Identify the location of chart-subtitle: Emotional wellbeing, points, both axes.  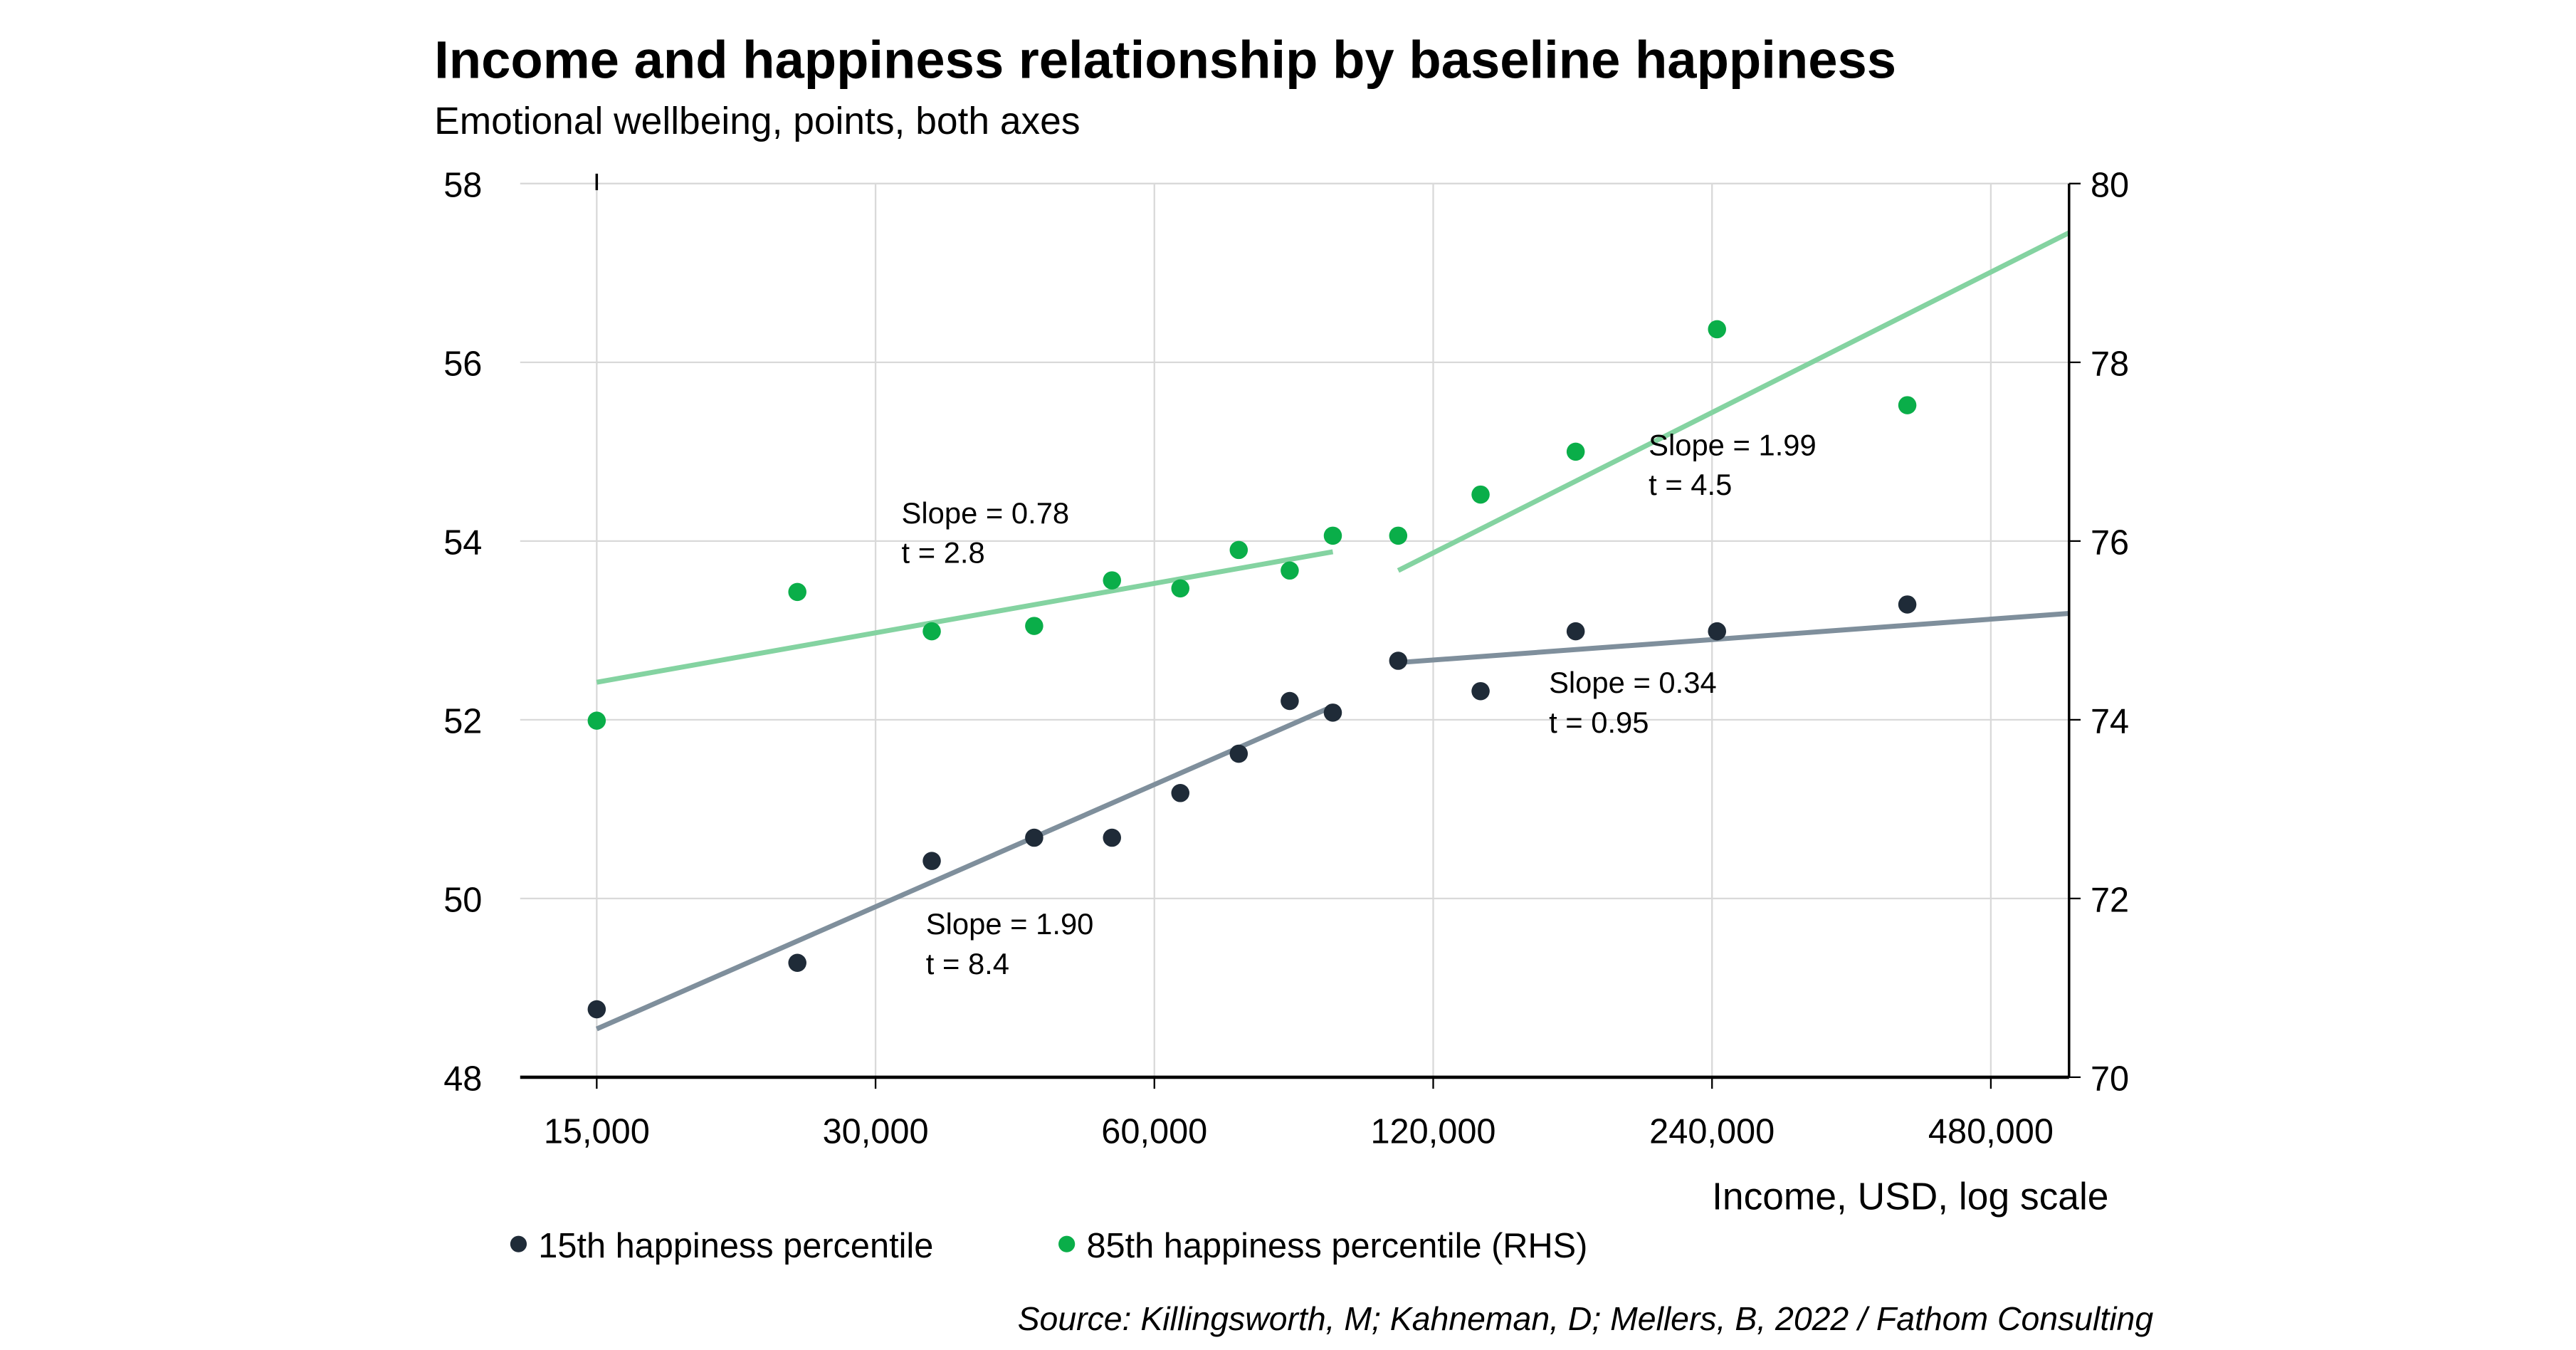
(757, 121).